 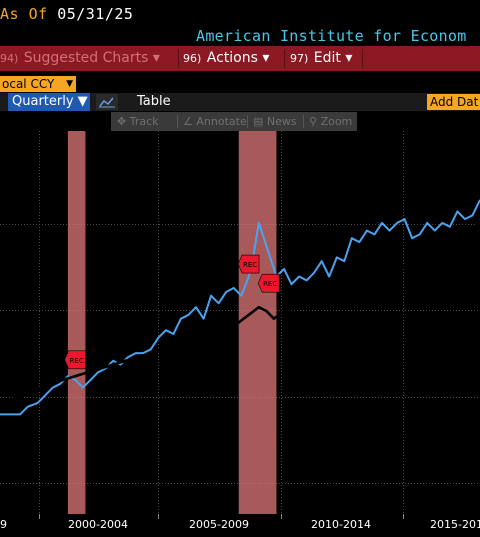 What do you see at coordinates (336, 121) in the screenshot?
I see `zoom-label: Zoom` at bounding box center [336, 121].